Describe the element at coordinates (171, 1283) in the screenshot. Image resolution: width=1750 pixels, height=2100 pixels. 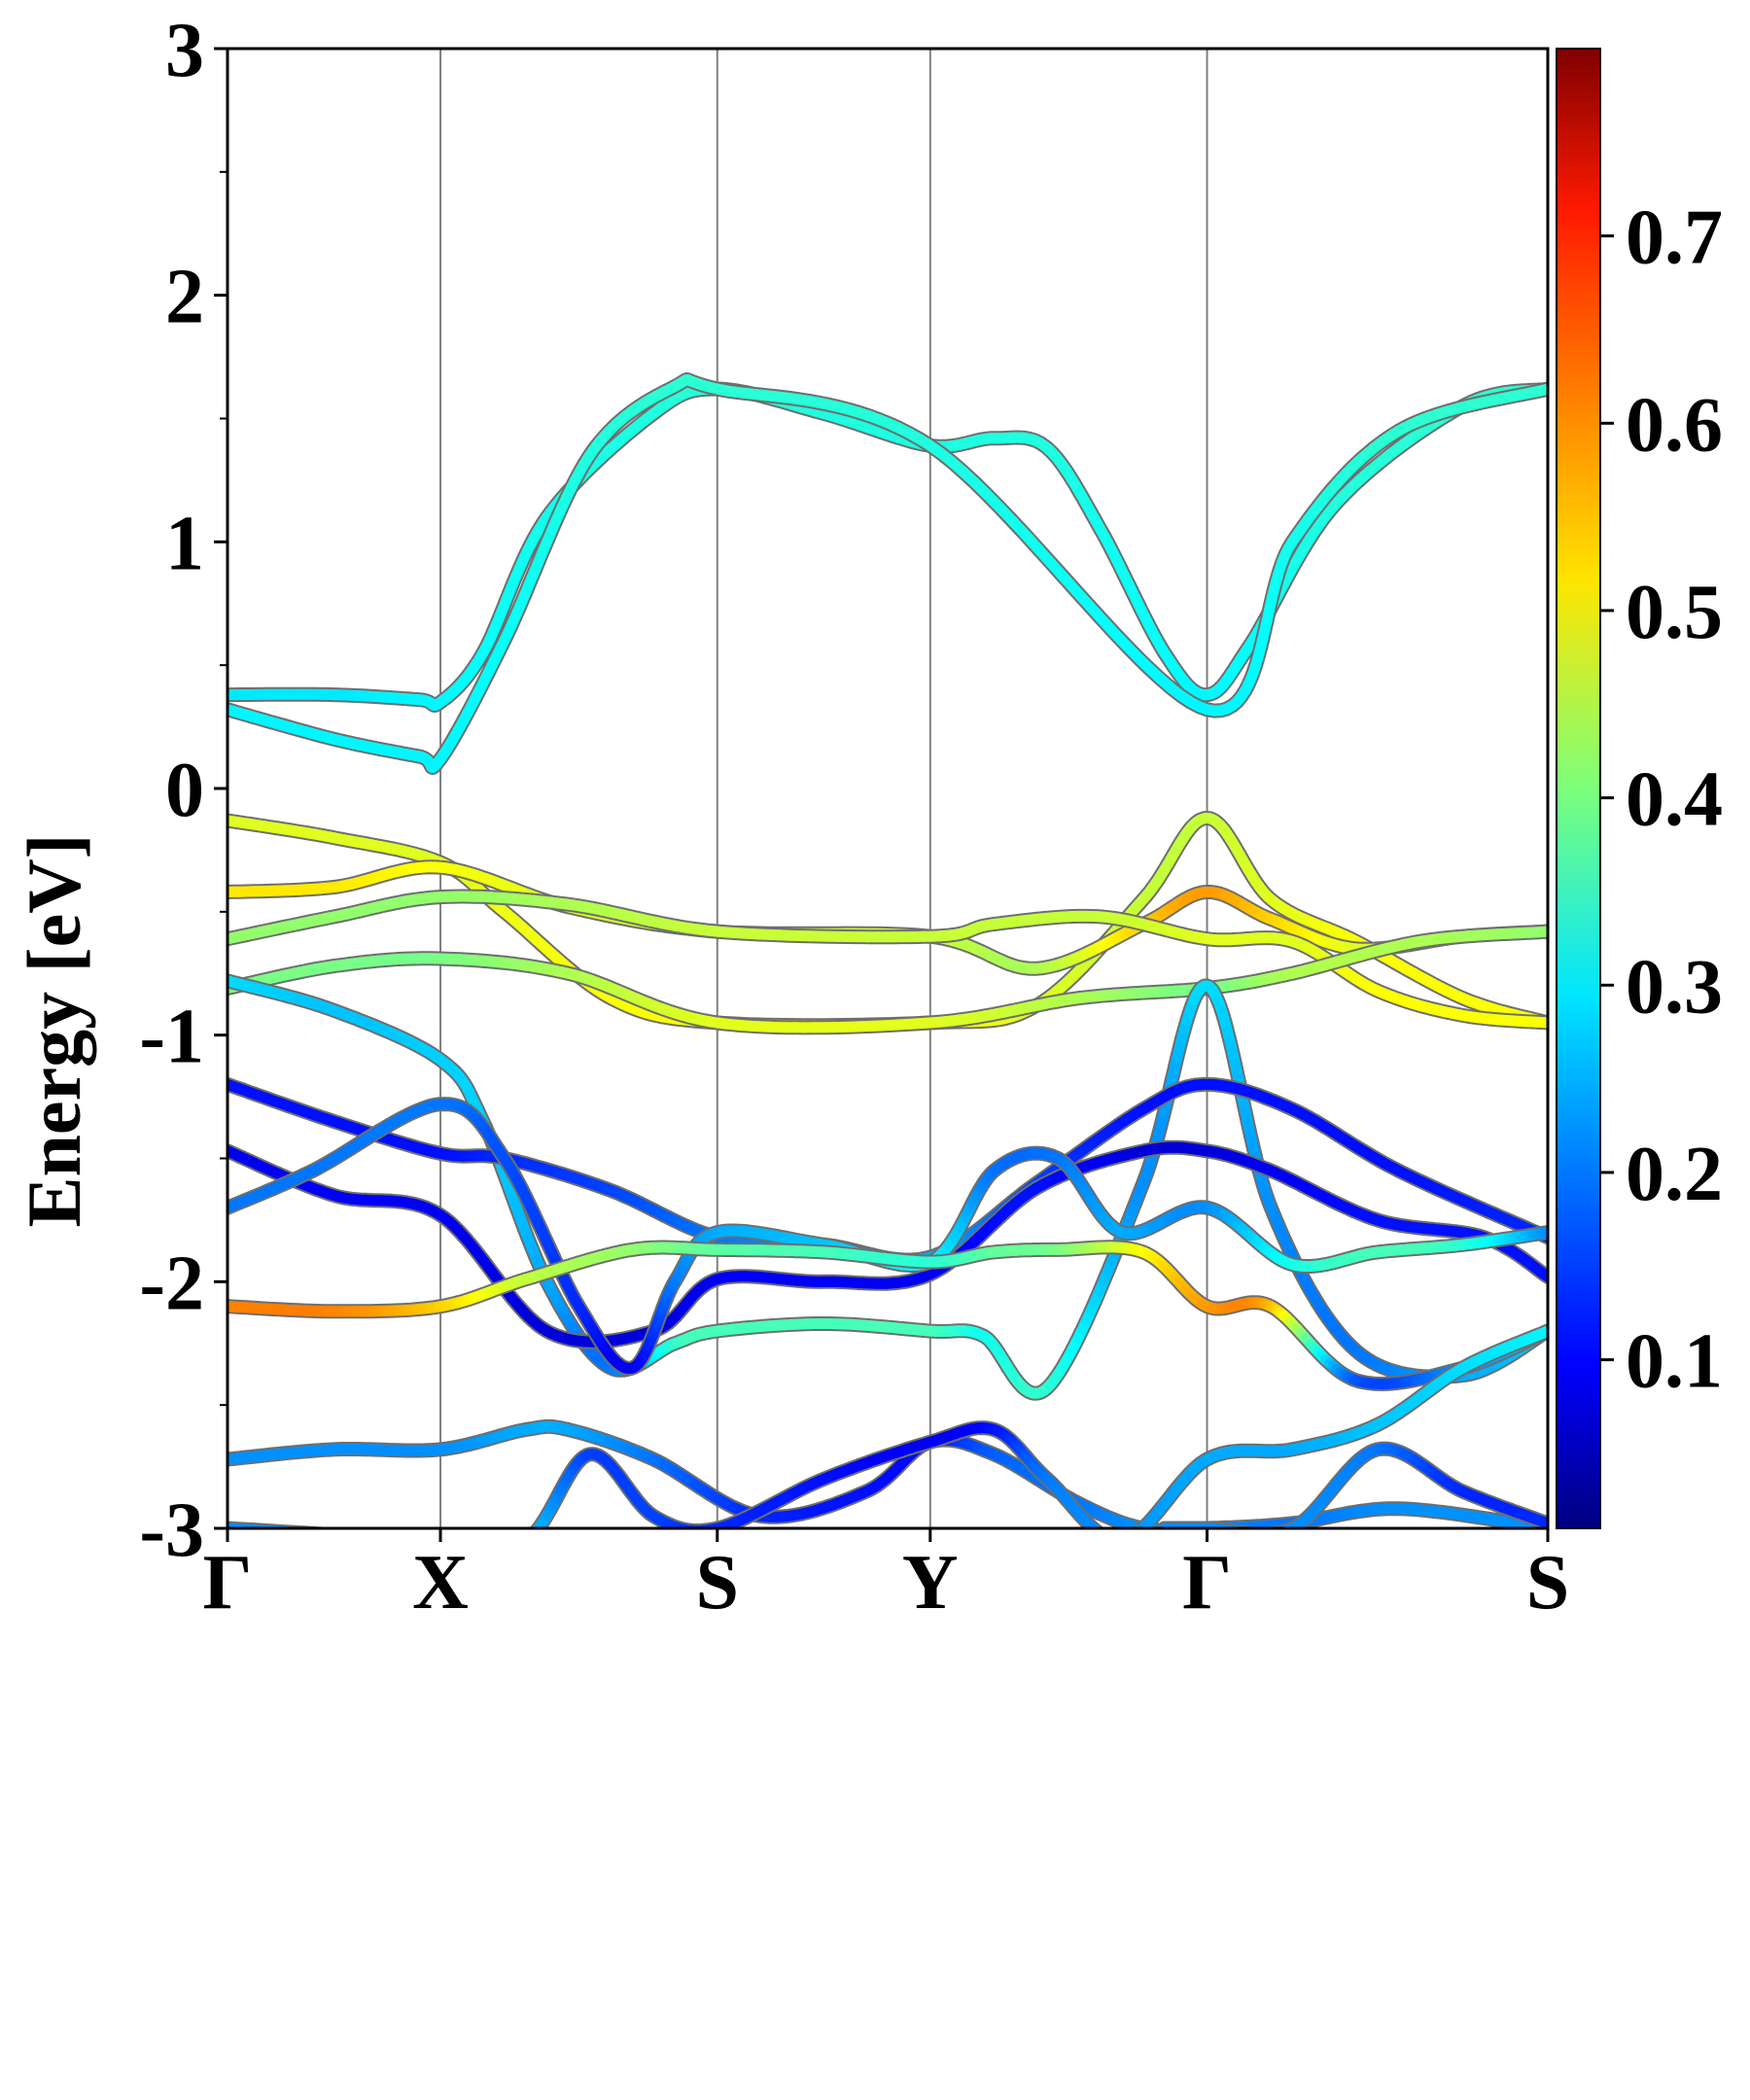
I see `y-tick-label: -2` at that location.